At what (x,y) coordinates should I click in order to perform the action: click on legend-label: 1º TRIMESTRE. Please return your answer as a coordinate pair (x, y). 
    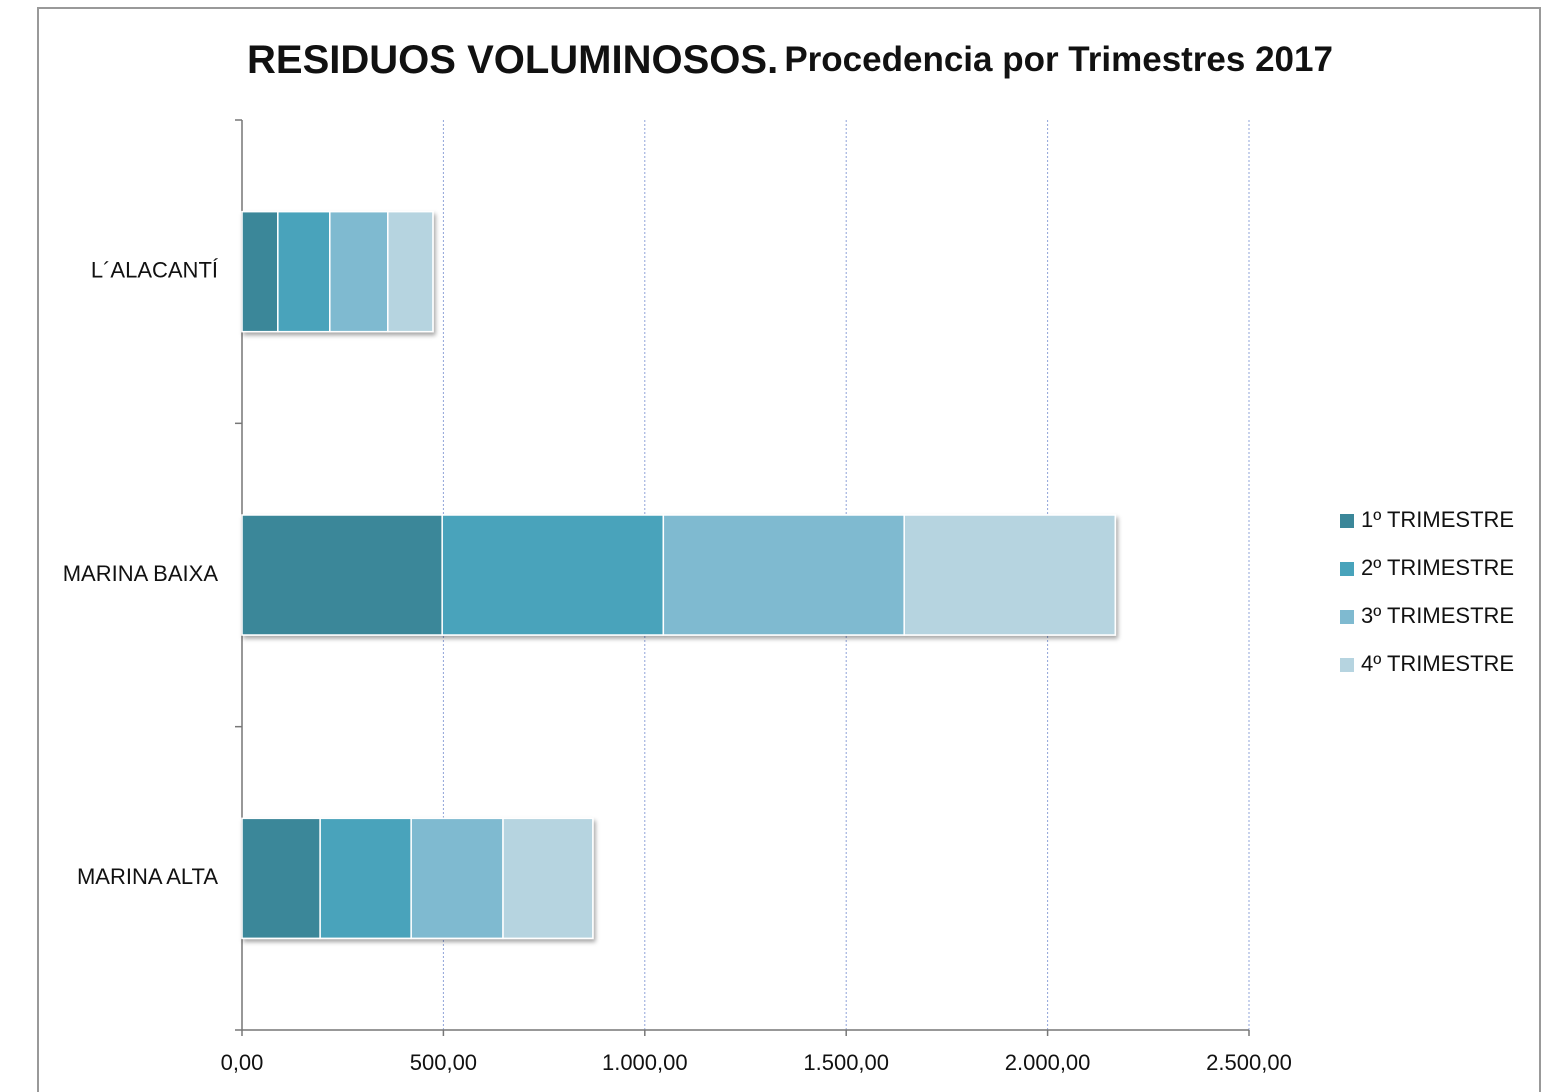
    Looking at the image, I should click on (1437, 519).